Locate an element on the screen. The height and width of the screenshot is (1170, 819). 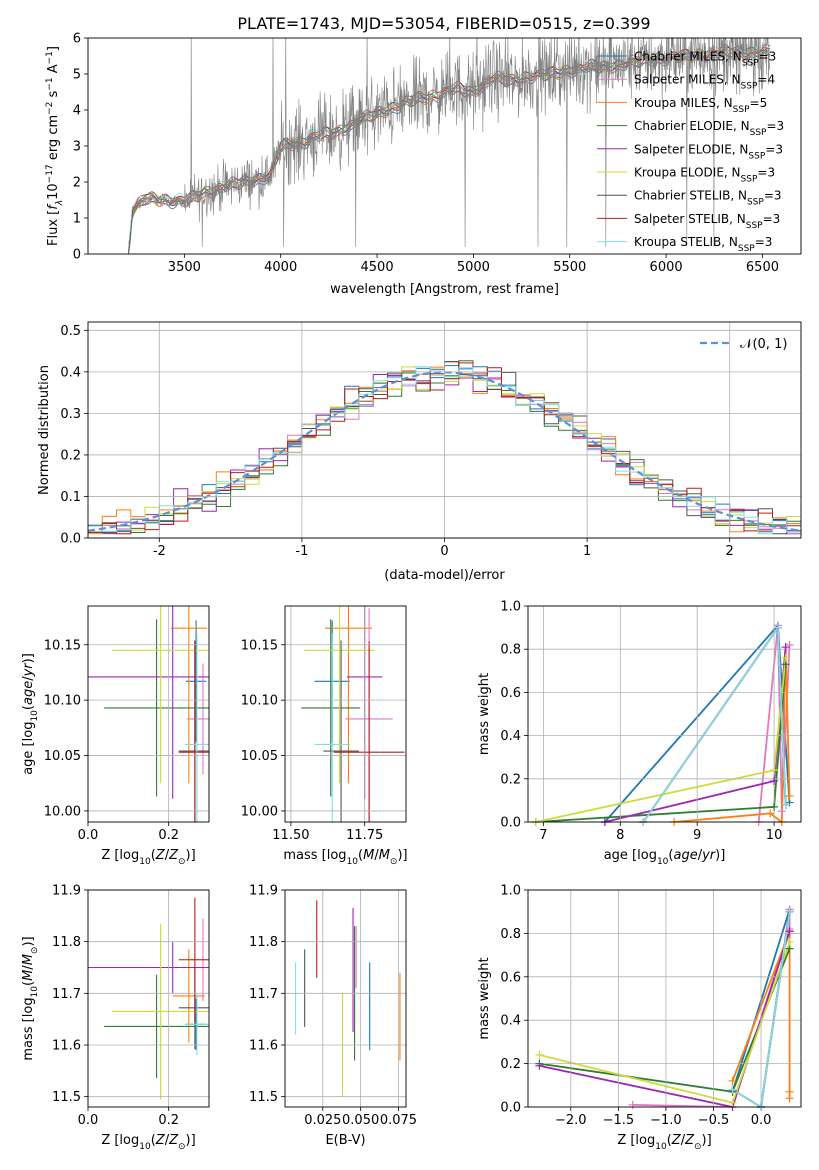
x-tick-label: 8 is located at coordinates (620, 835).